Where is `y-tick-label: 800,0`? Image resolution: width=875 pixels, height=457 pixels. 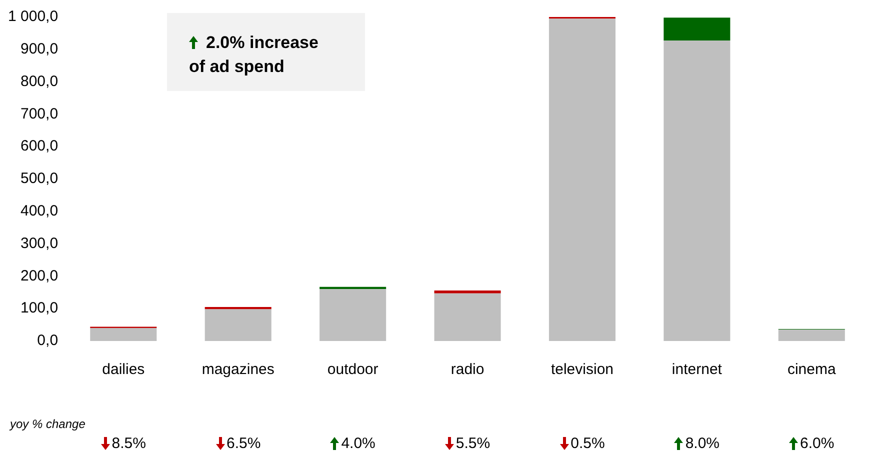 y-tick-label: 800,0 is located at coordinates (39, 81).